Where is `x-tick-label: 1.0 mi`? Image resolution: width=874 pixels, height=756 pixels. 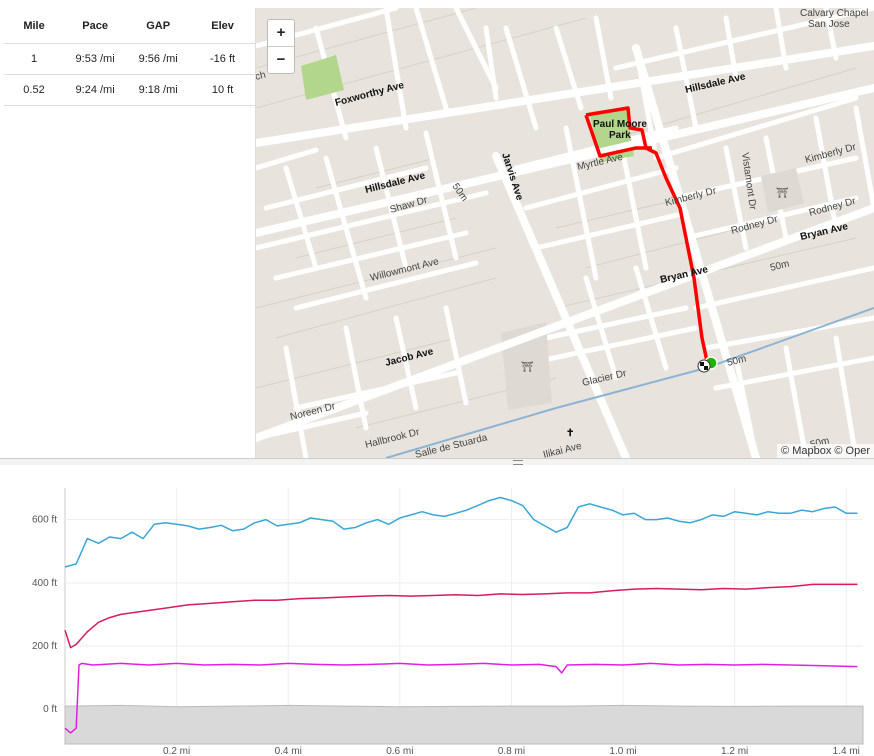
x-tick-label: 1.0 mi is located at coordinates (622, 751).